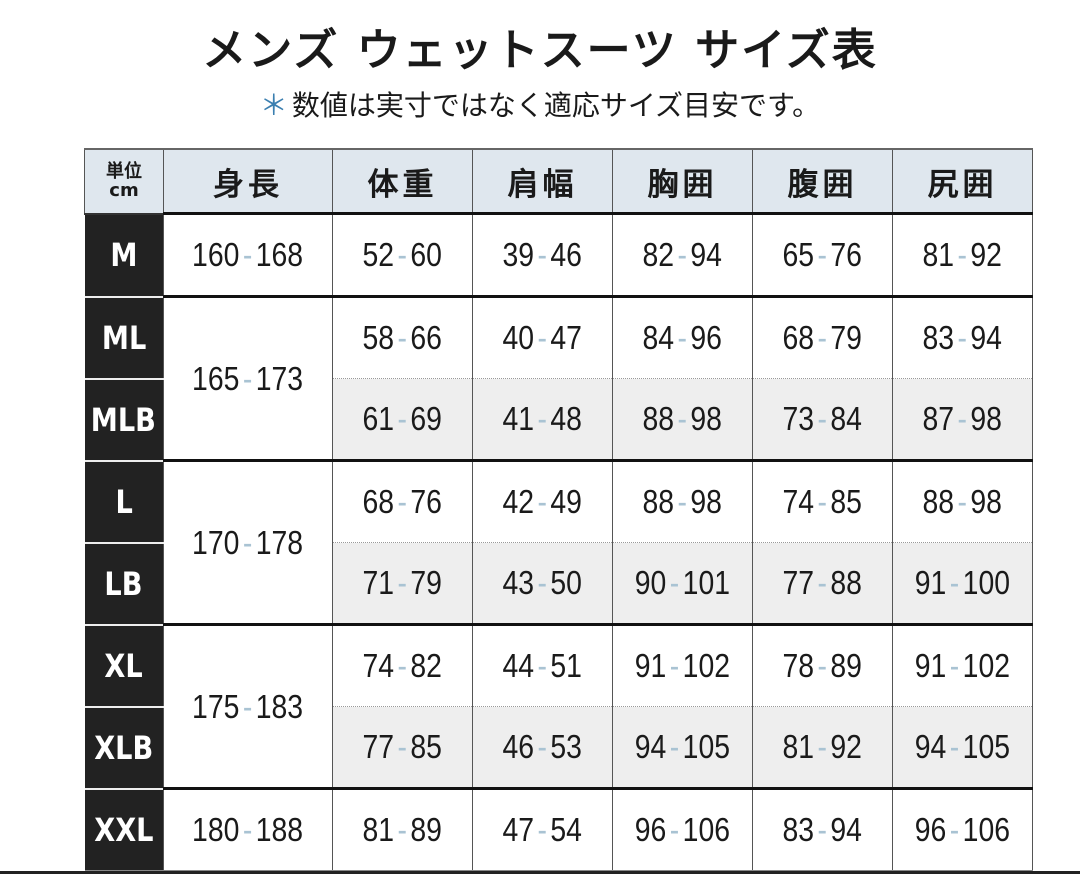 This screenshot has width=1080, height=875. I want to click on waist-range: 83-94, so click(822, 830).